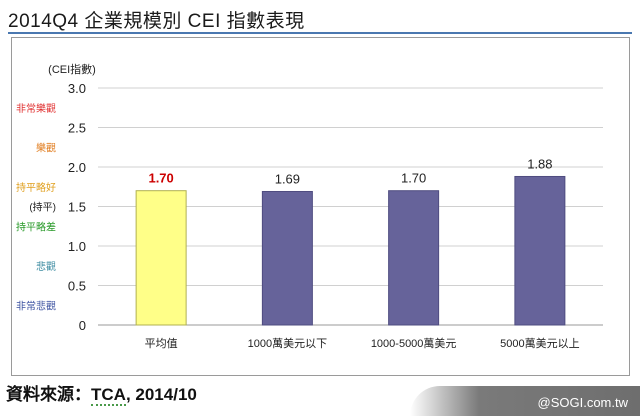 The image size is (640, 416). I want to click on y-tick-label: 1.0, so click(77, 246).